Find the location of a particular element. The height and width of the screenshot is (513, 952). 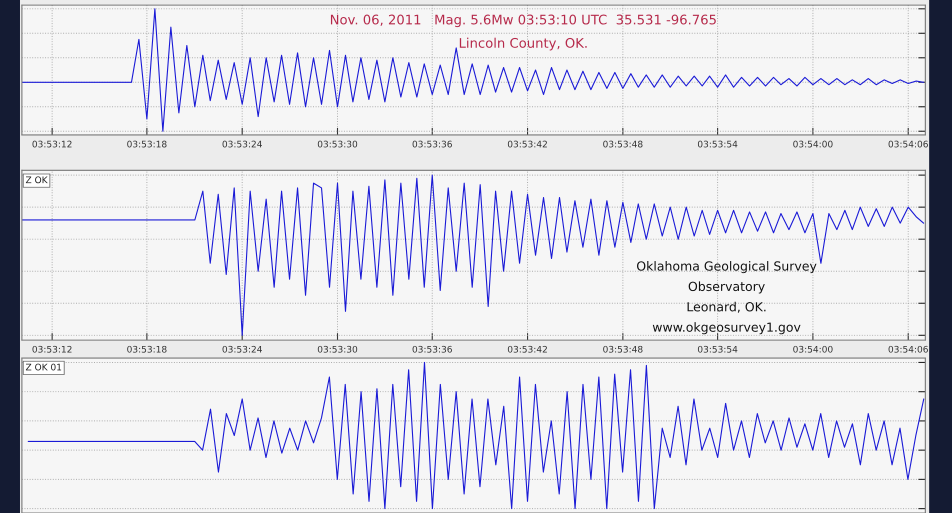

annotation: www.okgeosurvey1.gov is located at coordinates (726, 328).